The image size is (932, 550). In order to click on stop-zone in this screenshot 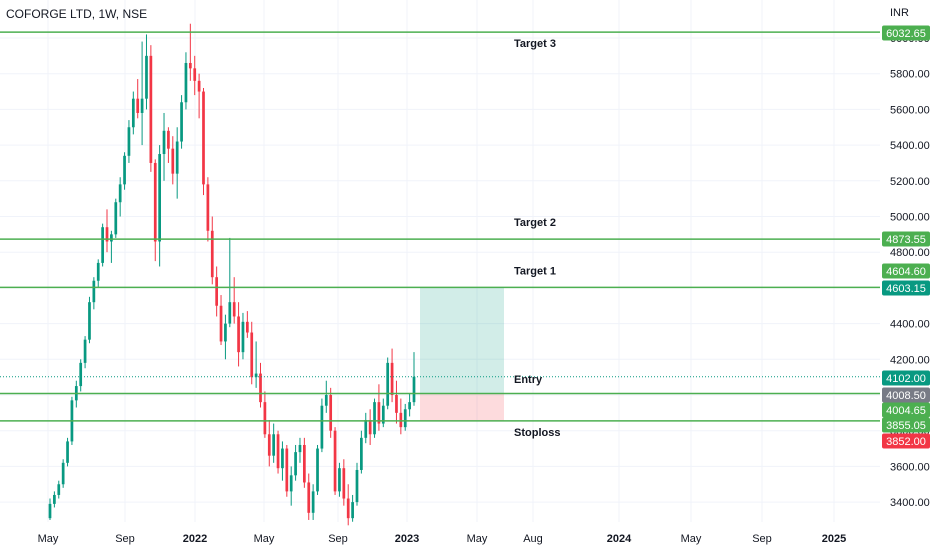, I will do `click(462, 407)`.